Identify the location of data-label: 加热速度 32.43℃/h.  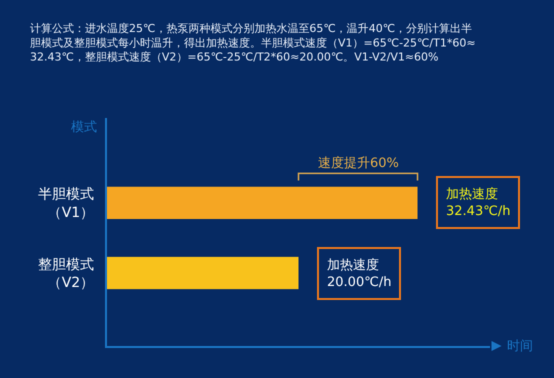
(478, 202).